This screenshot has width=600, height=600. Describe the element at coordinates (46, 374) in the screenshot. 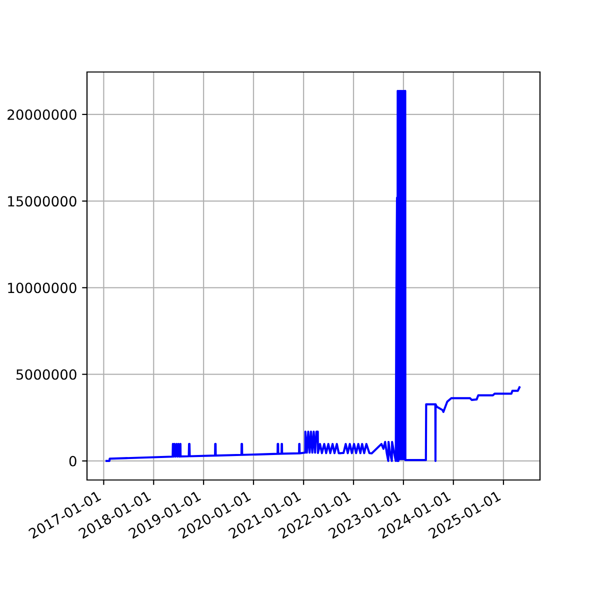

I see `y-tick-label: 5000000` at that location.